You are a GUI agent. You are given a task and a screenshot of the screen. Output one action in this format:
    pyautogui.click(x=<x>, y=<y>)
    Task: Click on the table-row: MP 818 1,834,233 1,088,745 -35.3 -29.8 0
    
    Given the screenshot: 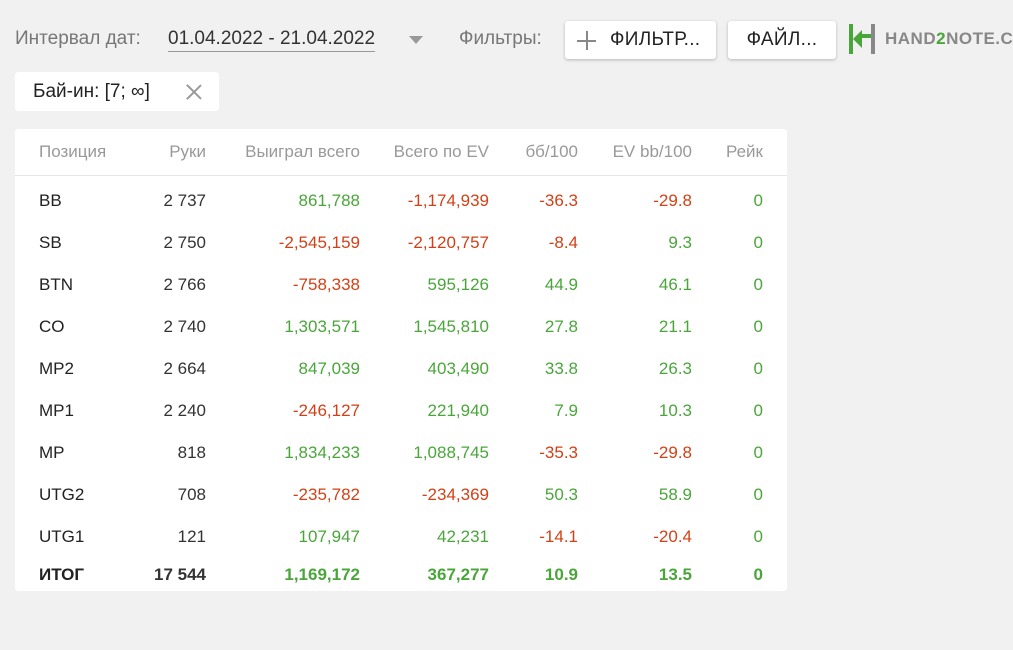 What is the action you would take?
    pyautogui.click(x=401, y=453)
    